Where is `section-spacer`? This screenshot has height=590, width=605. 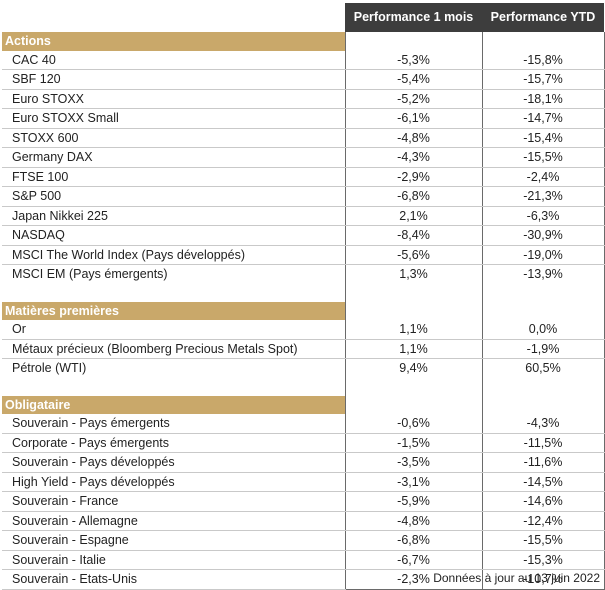 section-spacer is located at coordinates (303, 292).